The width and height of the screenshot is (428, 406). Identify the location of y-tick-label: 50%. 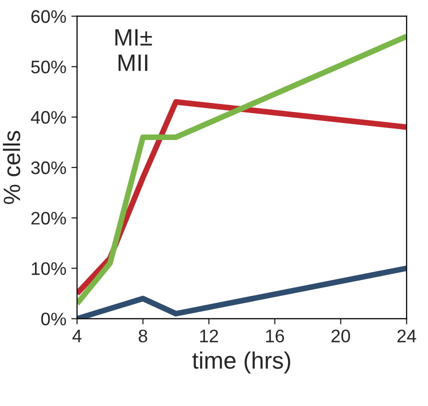
(48, 67).